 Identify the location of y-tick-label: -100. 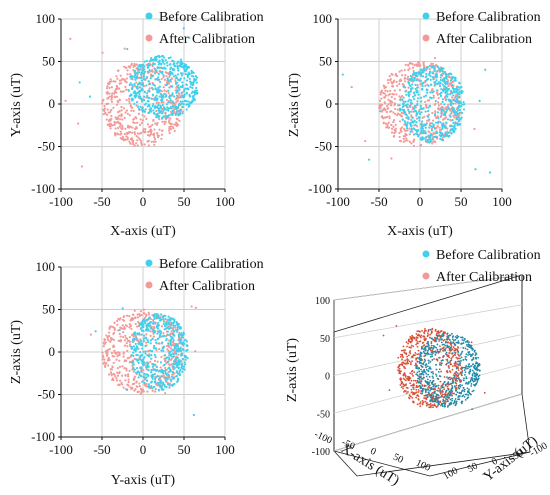
(43, 188).